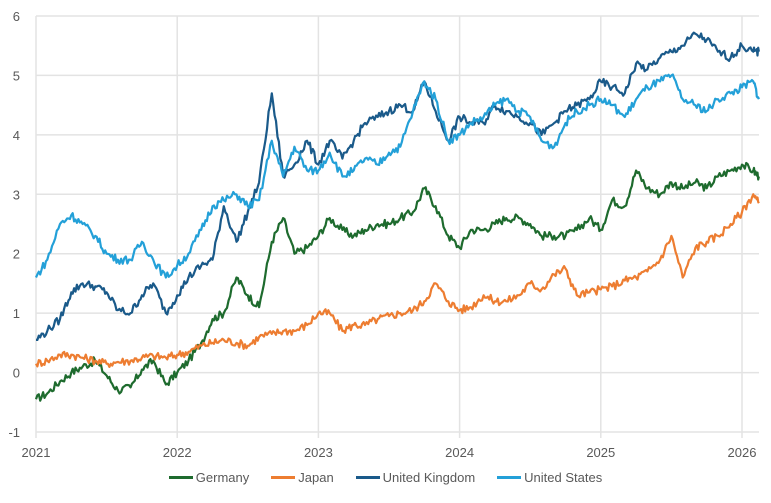 This screenshot has height=503, width=771. I want to click on y-tick-label: 4, so click(16, 135).